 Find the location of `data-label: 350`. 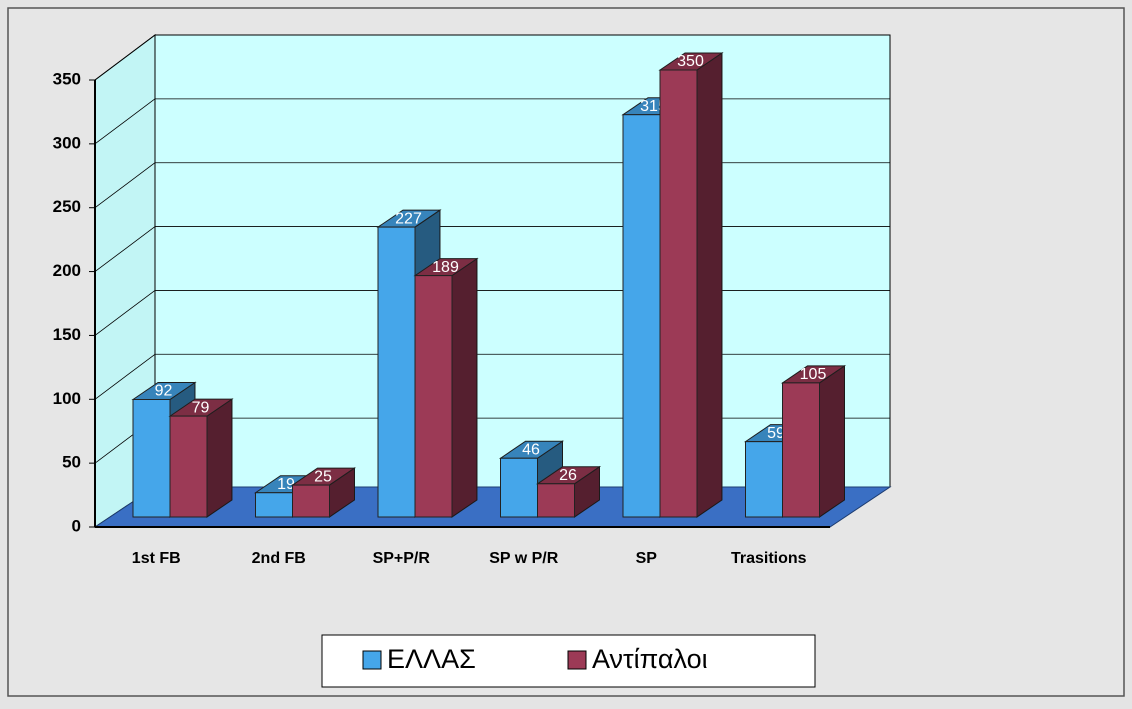

data-label: 350 is located at coordinates (690, 61).